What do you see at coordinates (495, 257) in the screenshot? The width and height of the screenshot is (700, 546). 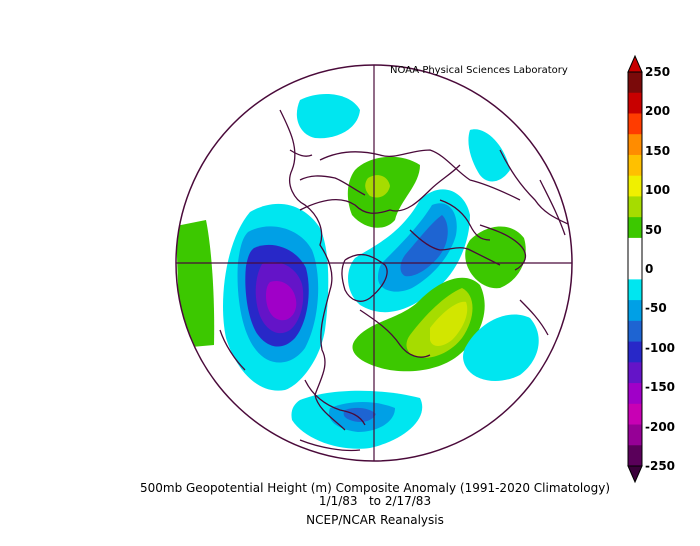 I see `europe-positive` at bounding box center [495, 257].